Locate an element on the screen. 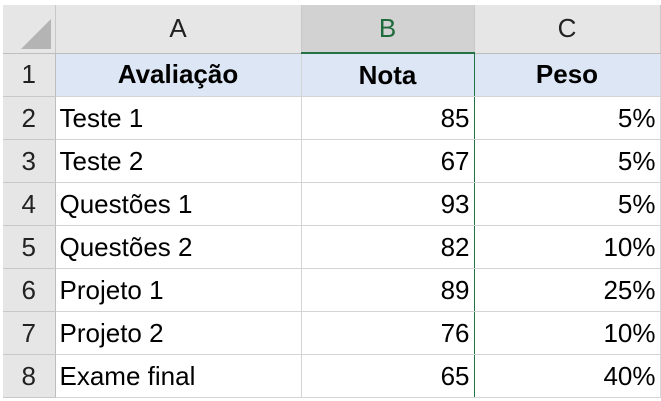  cell-a6: Projeto 1 is located at coordinates (178, 290).